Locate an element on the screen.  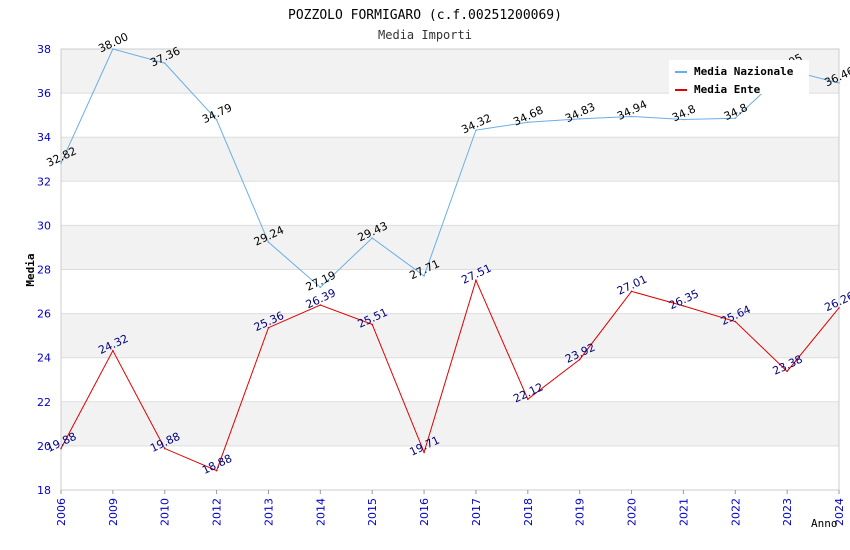
legend-label-media-ente: Media Ente is located at coordinates (727, 89).